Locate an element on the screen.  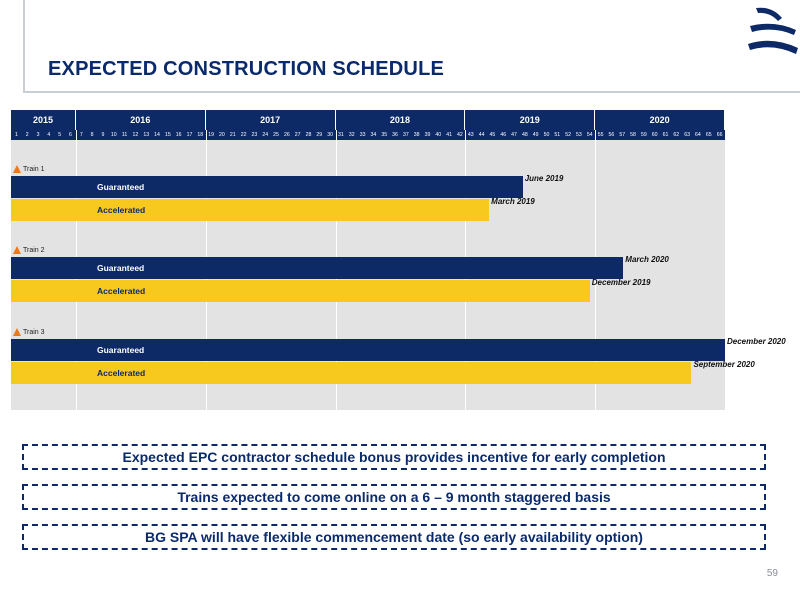
month-header-61: 61 is located at coordinates (665, 135).